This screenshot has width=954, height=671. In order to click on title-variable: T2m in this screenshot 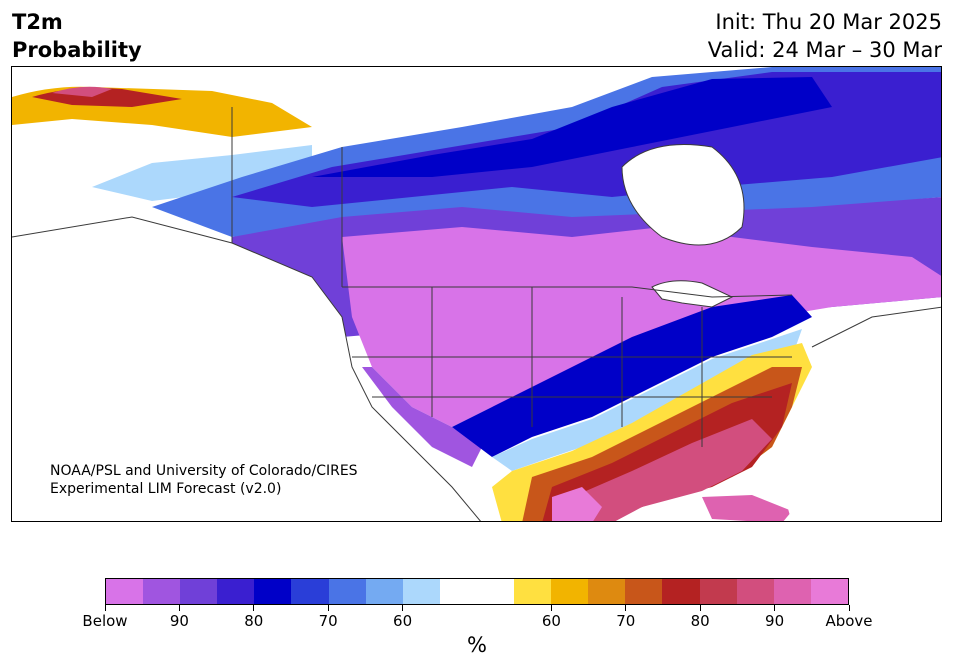, I will do `click(37, 22)`.